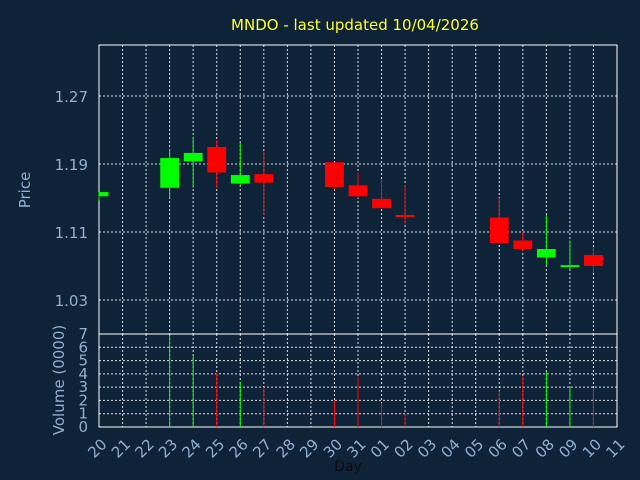 The width and height of the screenshot is (640, 480). I want to click on volume-tick-label: 1, so click(83, 414).